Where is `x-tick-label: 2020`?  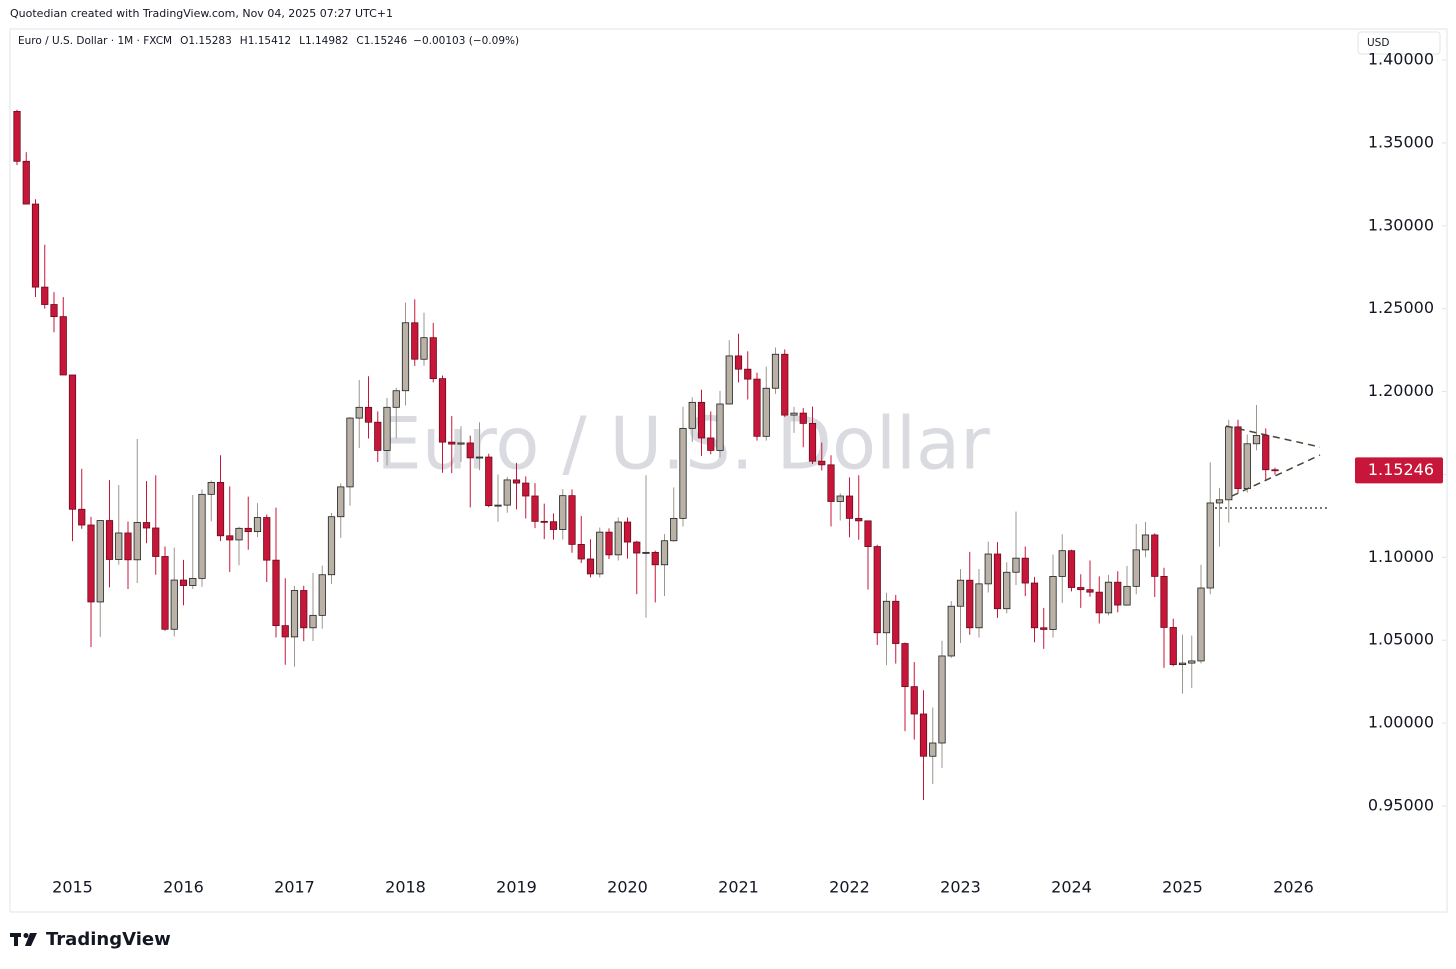
x-tick-label: 2020 is located at coordinates (627, 887).